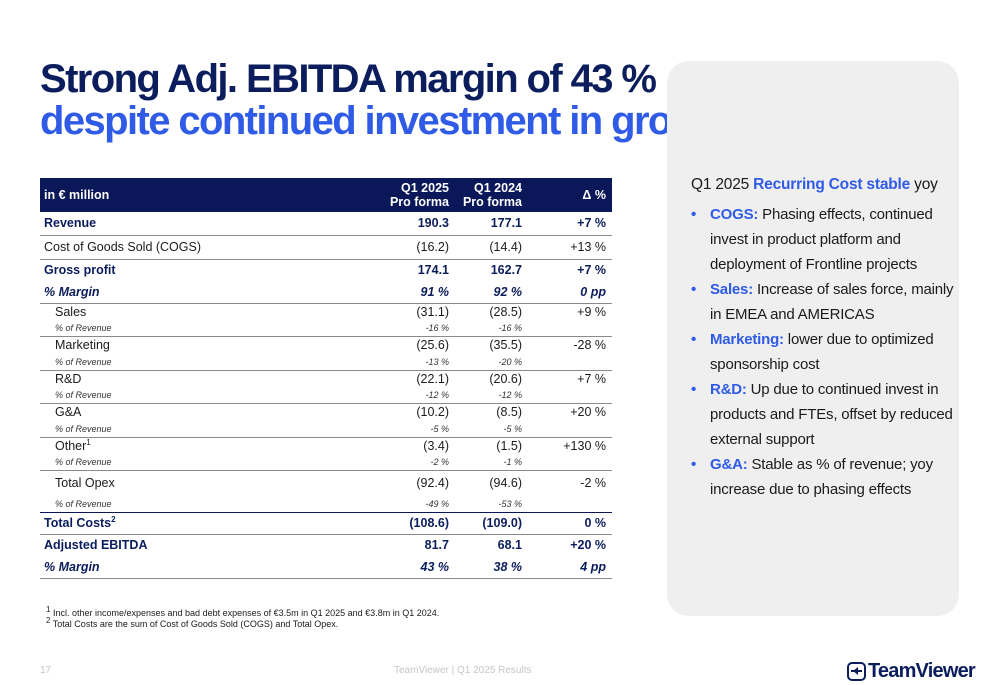 The width and height of the screenshot is (1000, 685). I want to click on row-other-pct: % of Revenue -2 % -1 %, so click(326, 463).